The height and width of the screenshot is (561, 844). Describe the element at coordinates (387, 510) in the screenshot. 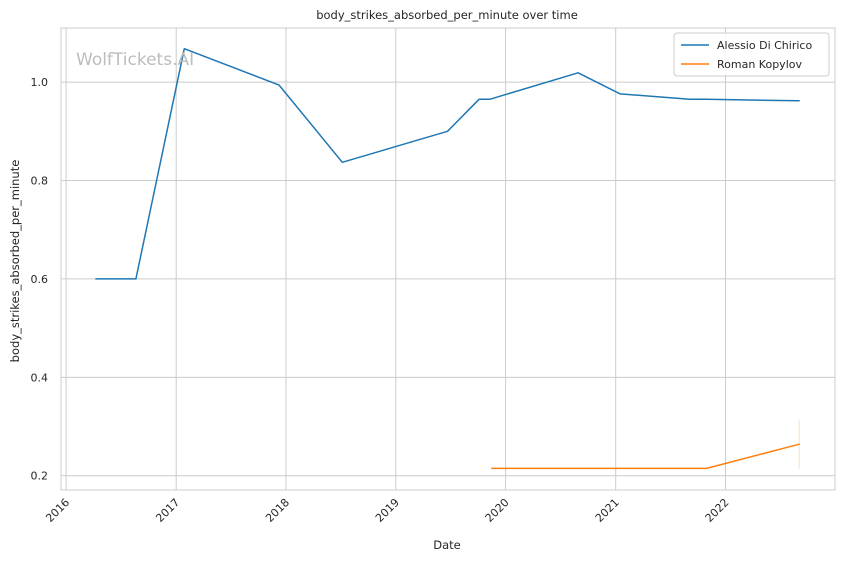

I see `x-tick-label: 2019` at that location.